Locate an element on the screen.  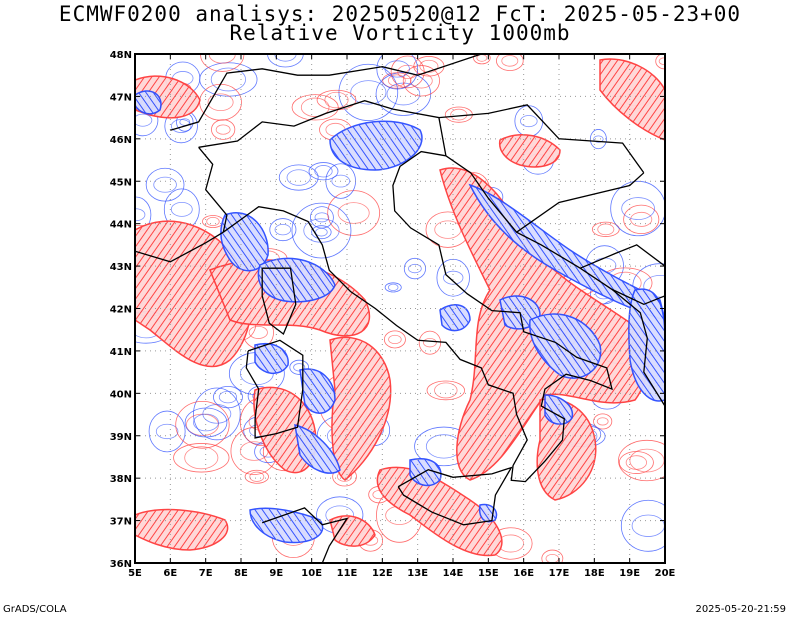
lat-label: 46N is located at coordinates (121, 140).